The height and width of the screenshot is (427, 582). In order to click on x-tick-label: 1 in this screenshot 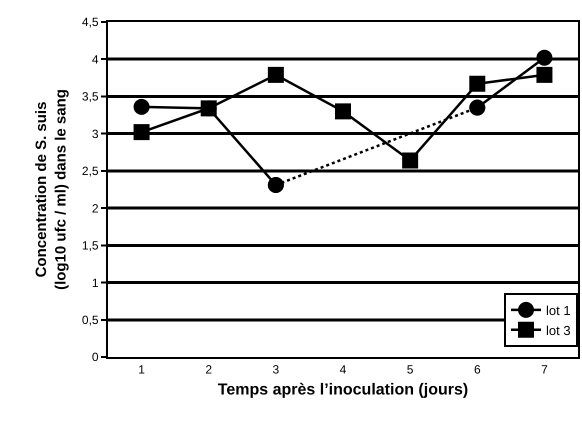, I will do `click(142, 369)`.